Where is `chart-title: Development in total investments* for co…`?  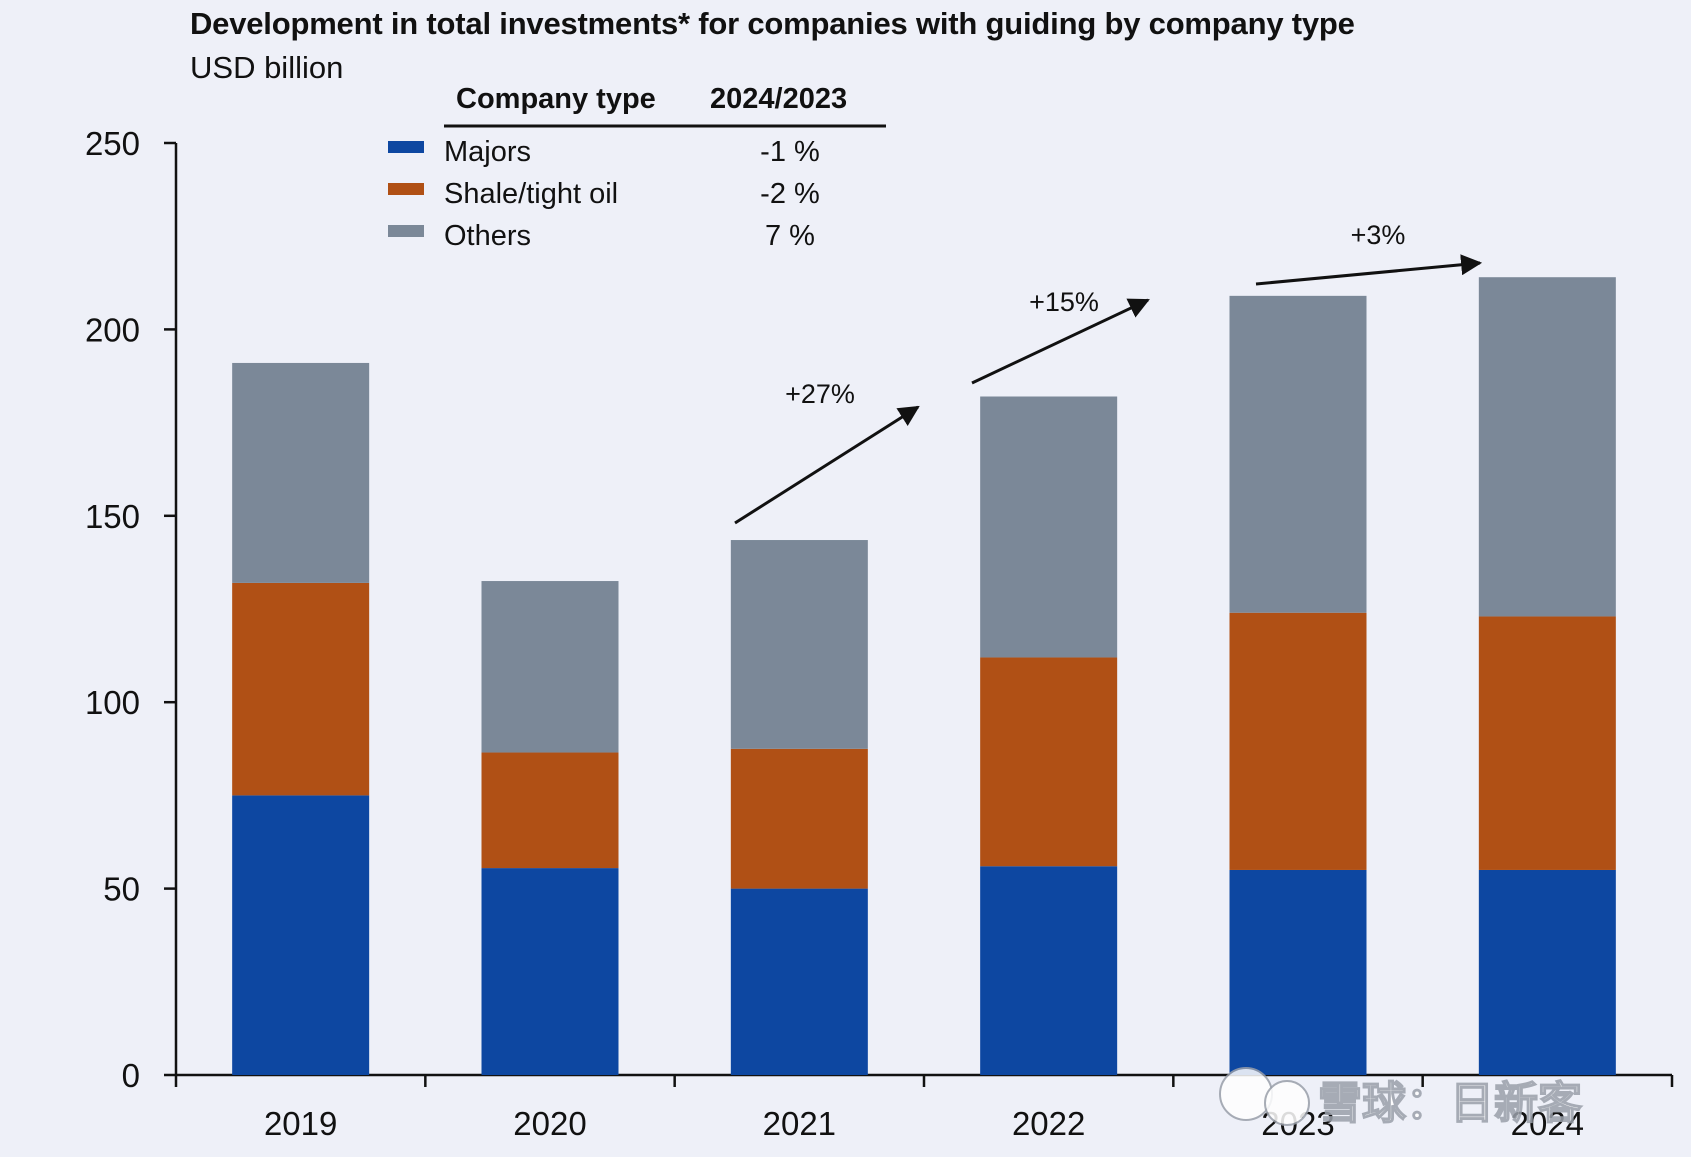
chart-title: Development in total investments* for co… is located at coordinates (772, 23).